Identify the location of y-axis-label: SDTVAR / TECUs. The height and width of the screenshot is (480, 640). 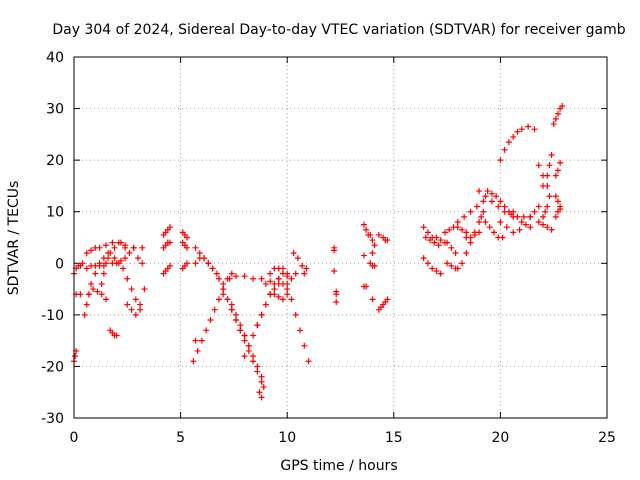
(14, 238).